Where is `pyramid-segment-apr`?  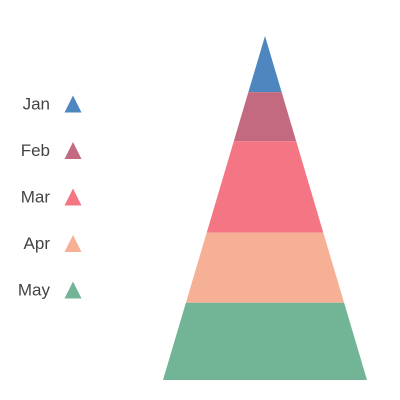
pyramid-segment-apr is located at coordinates (265, 267).